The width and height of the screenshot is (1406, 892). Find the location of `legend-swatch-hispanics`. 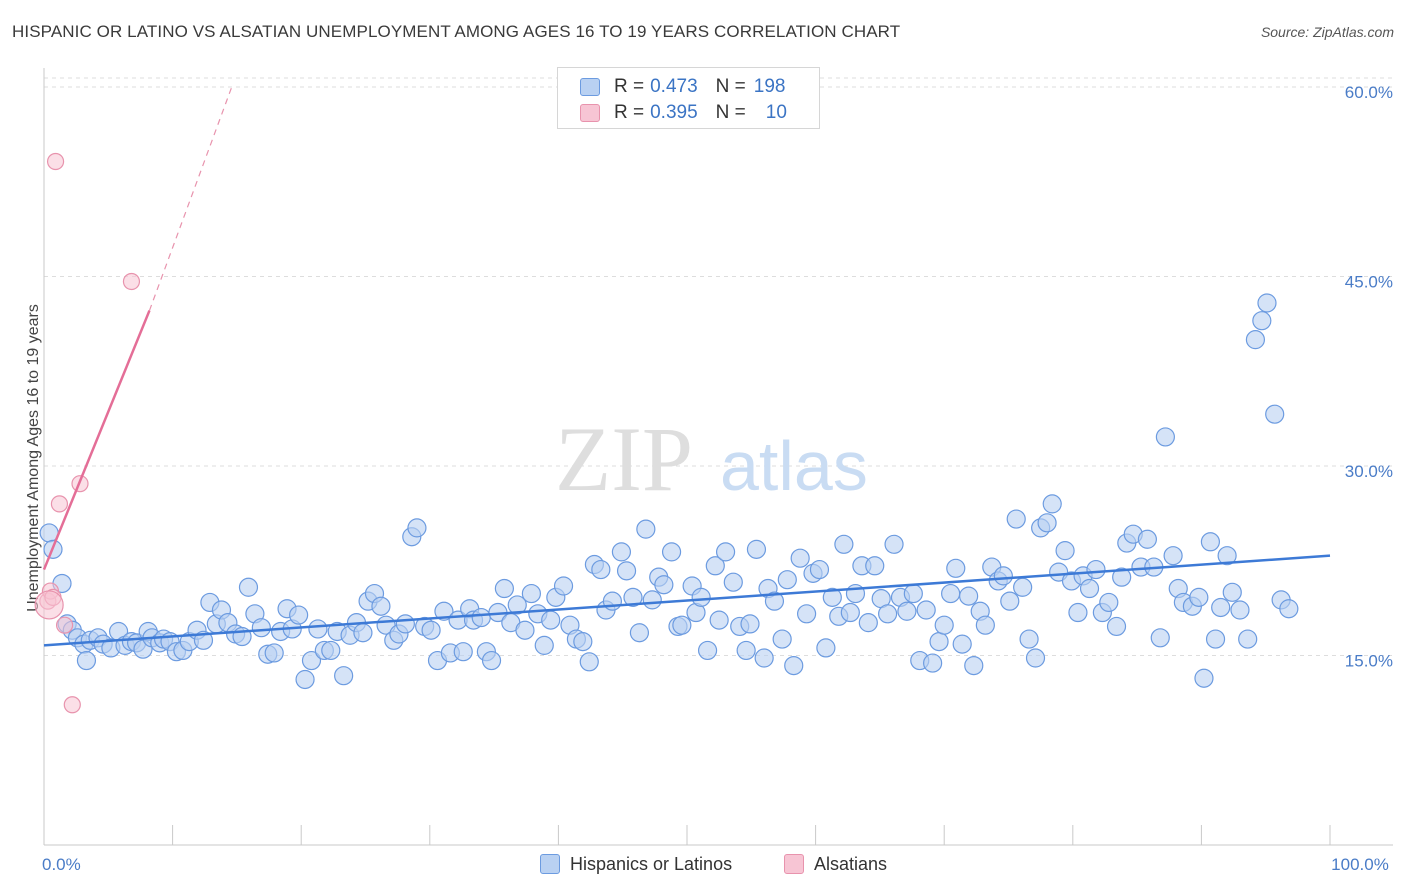

legend-swatch-hispanics is located at coordinates (590, 87).